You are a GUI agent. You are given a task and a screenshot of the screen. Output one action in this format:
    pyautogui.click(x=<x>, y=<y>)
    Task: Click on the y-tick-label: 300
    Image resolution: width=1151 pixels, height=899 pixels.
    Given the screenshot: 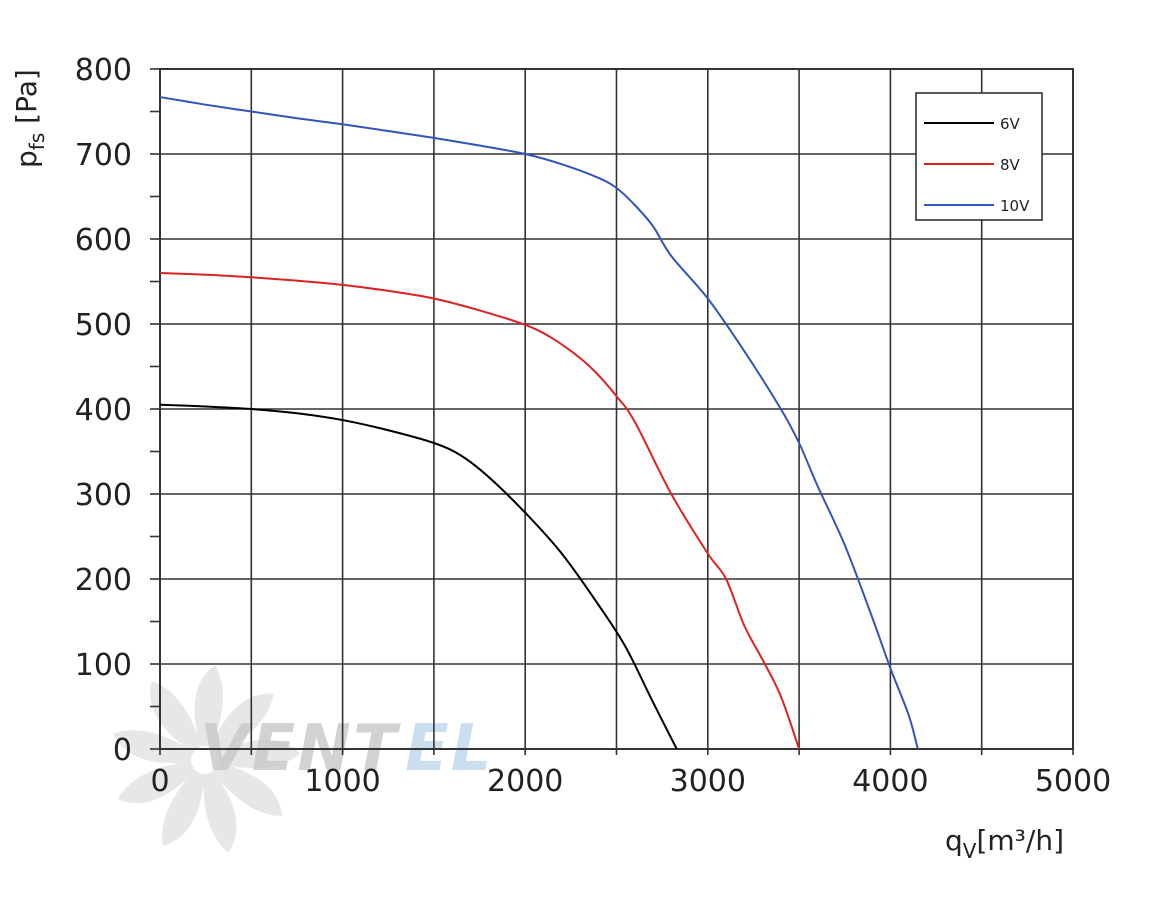 What is the action you would take?
    pyautogui.click(x=103, y=495)
    